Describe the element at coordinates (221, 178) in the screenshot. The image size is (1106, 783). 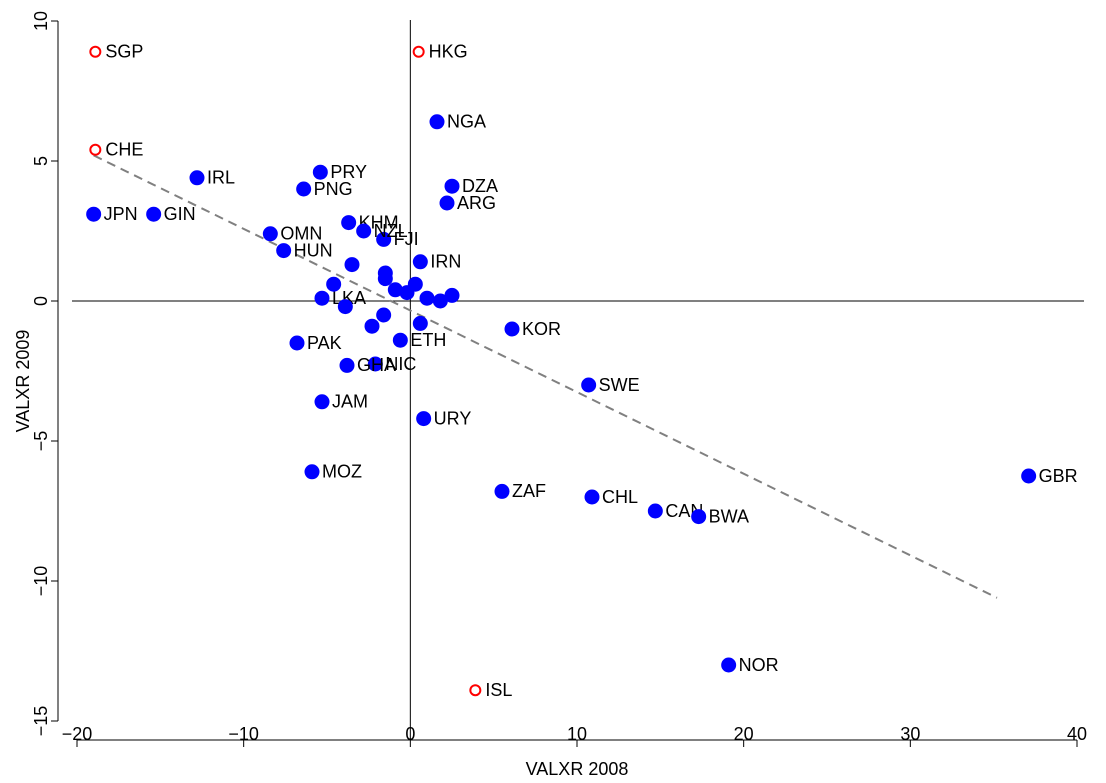
I see `point-label: IRL` at that location.